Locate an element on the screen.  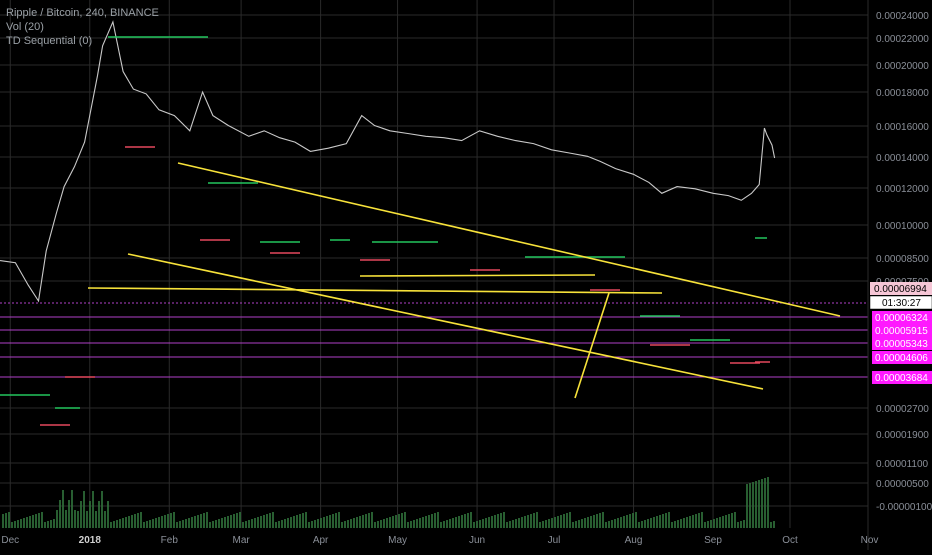
symbol-title: Ripple / Bitcoin, 240, BINANCE is located at coordinates (82, 13).